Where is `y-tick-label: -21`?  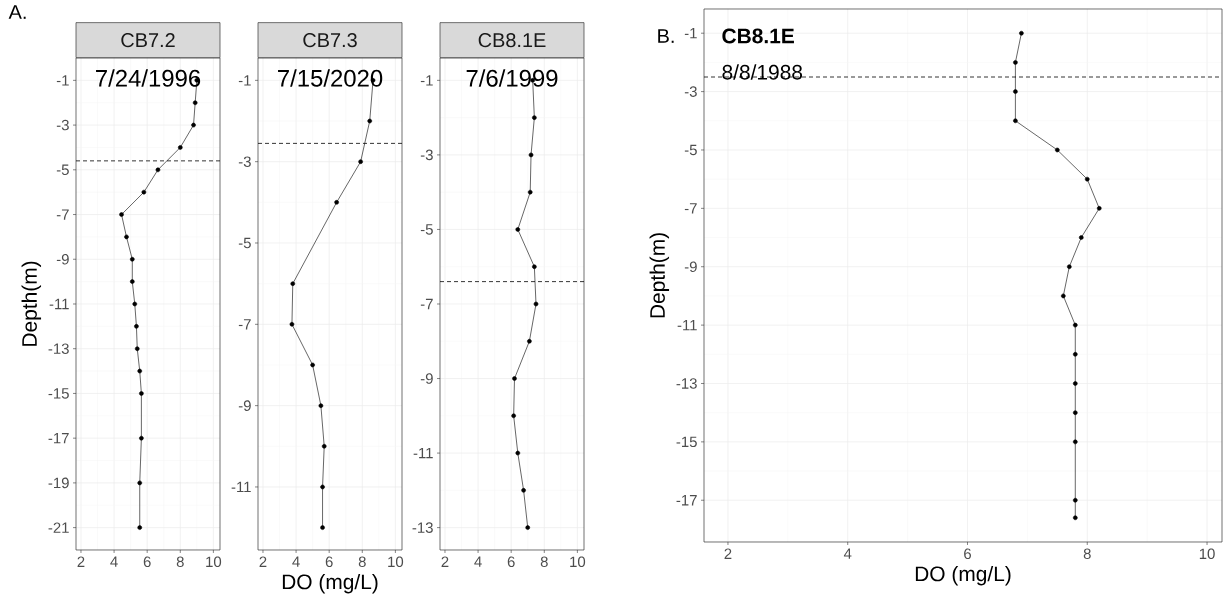 y-tick-label: -21 is located at coordinates (58, 527).